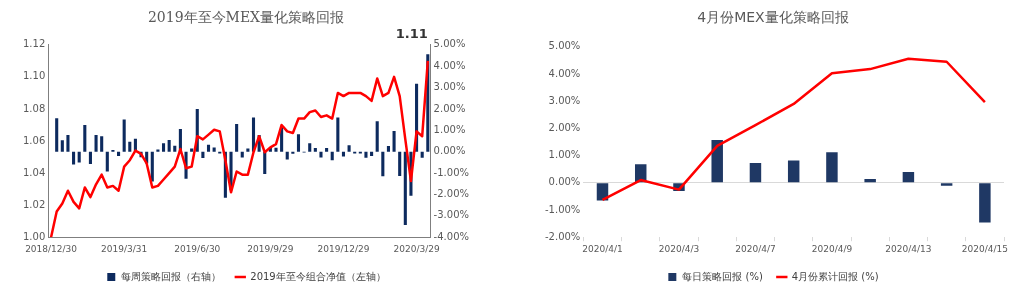  I want to click on y-tick-label: 1.12, so click(34, 44).